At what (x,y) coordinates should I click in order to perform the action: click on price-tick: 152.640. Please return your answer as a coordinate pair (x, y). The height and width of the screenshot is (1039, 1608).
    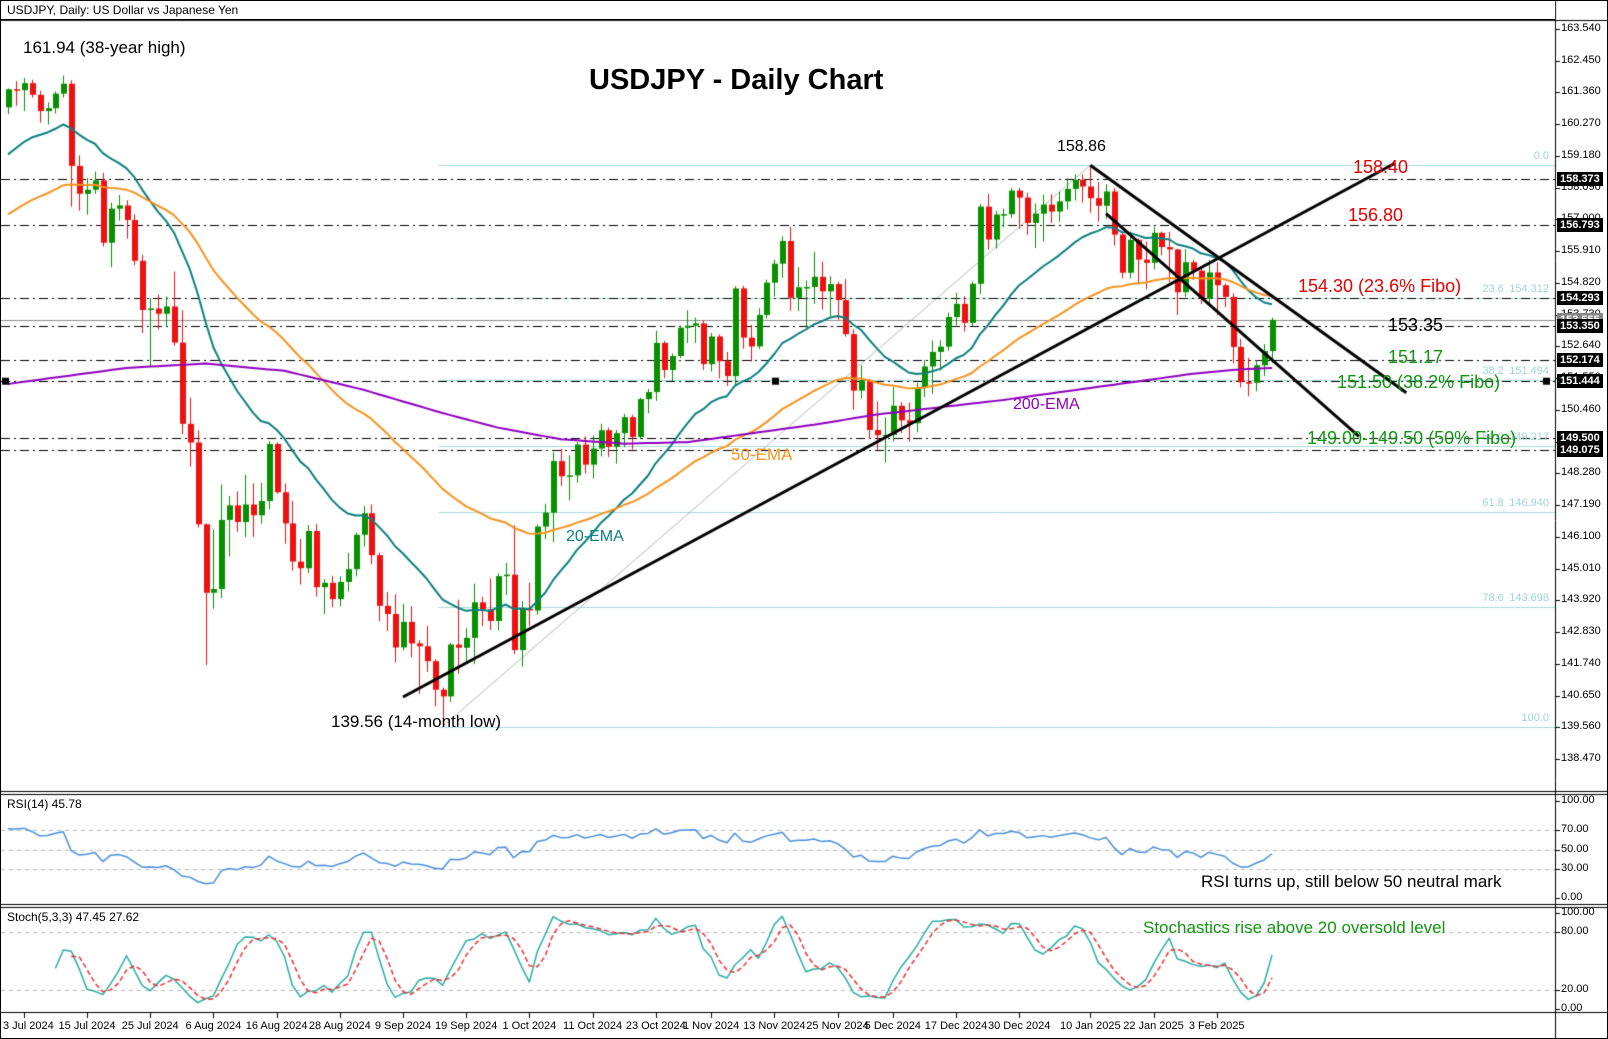
    Looking at the image, I should click on (1581, 345).